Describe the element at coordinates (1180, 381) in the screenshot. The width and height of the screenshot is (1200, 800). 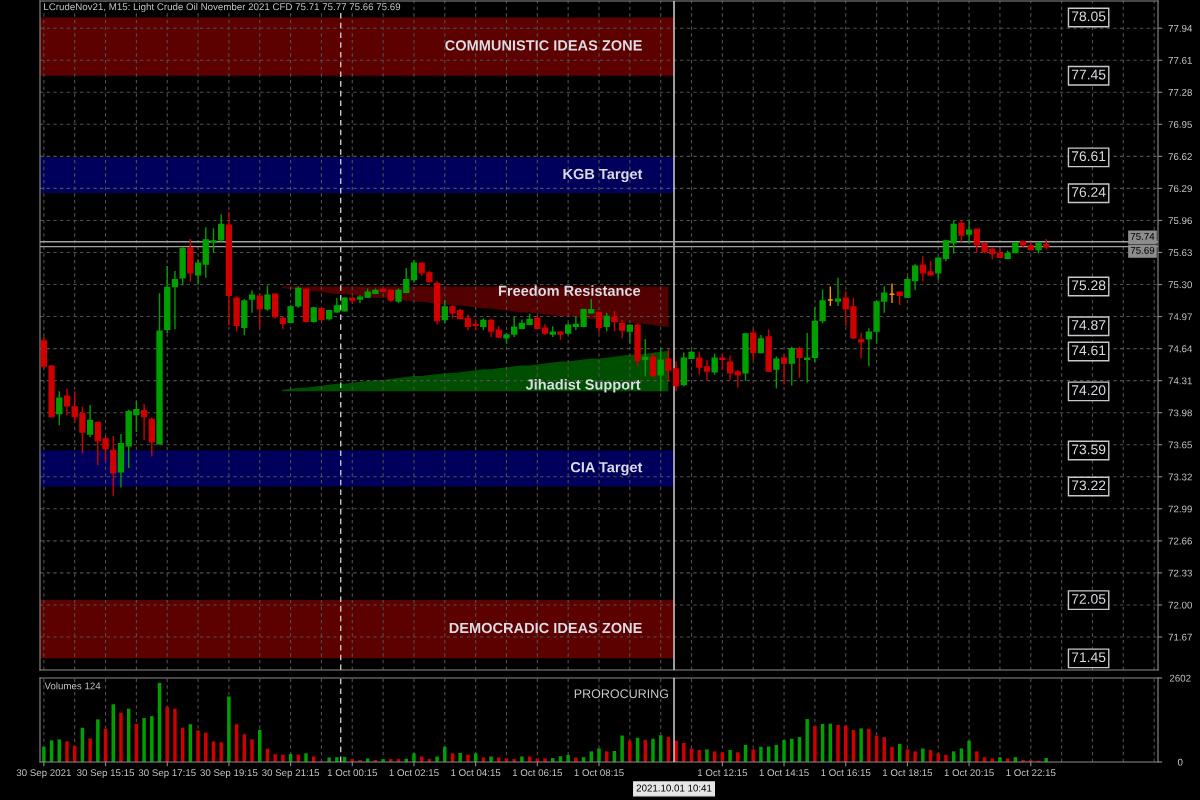
I see `y-tick-label: 74.31` at that location.